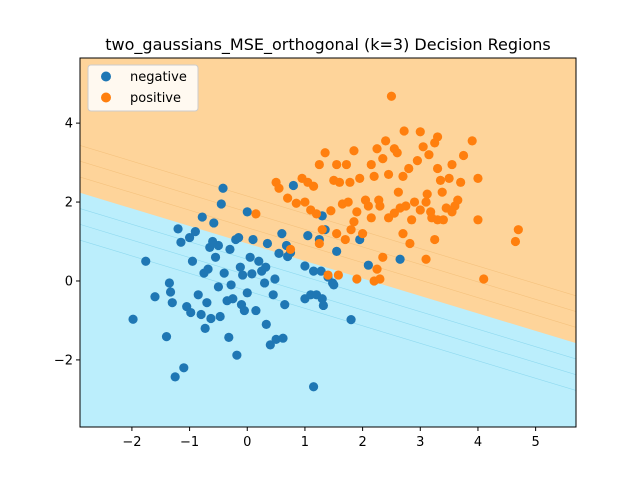  Describe the element at coordinates (69, 124) in the screenshot. I see `y-tick-label: 4` at that location.